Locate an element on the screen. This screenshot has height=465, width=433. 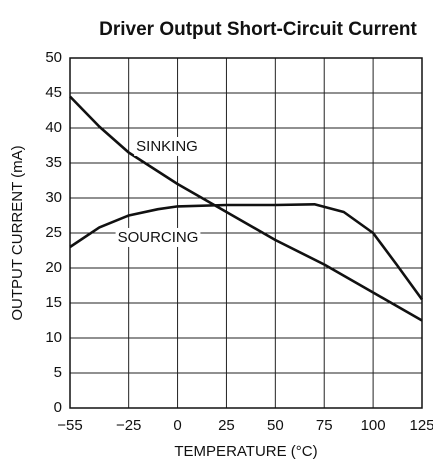
y-tick-label: 10 is located at coordinates (53, 337).